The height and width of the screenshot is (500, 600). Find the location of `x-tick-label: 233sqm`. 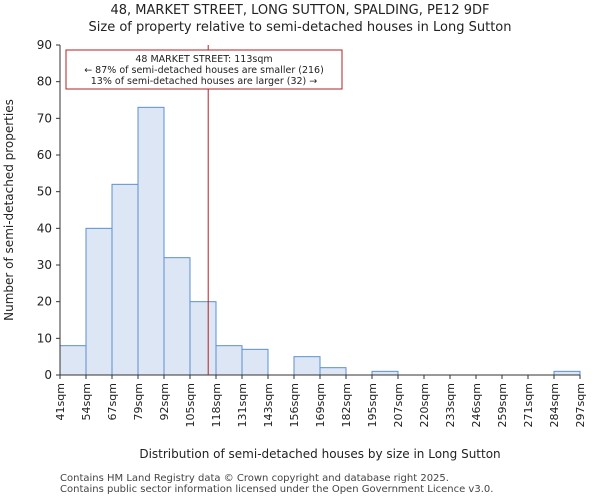

x-tick-label: 233sqm is located at coordinates (450, 405).